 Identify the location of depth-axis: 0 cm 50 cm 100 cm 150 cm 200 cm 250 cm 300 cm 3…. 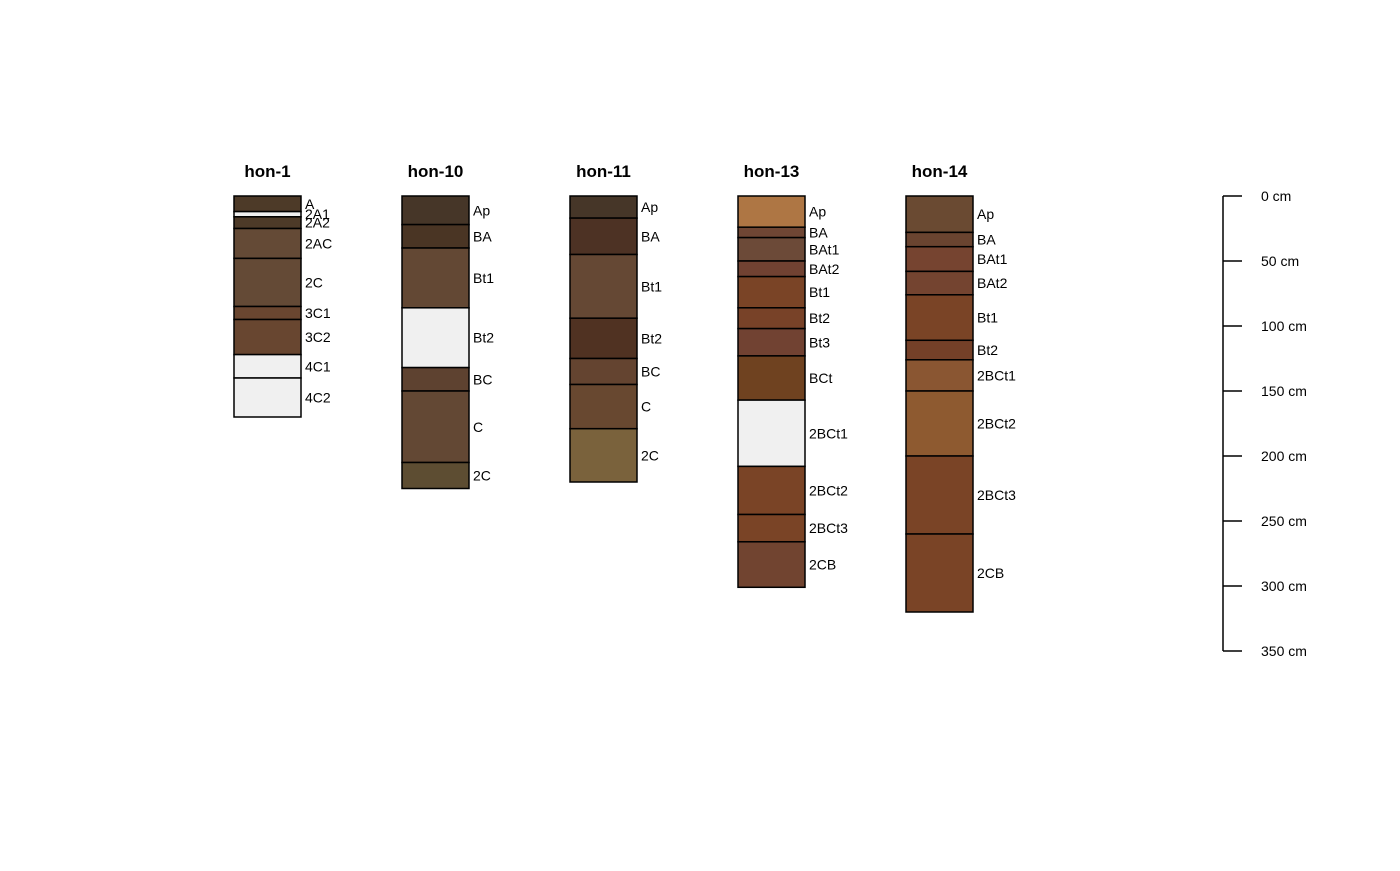
(1264, 423).